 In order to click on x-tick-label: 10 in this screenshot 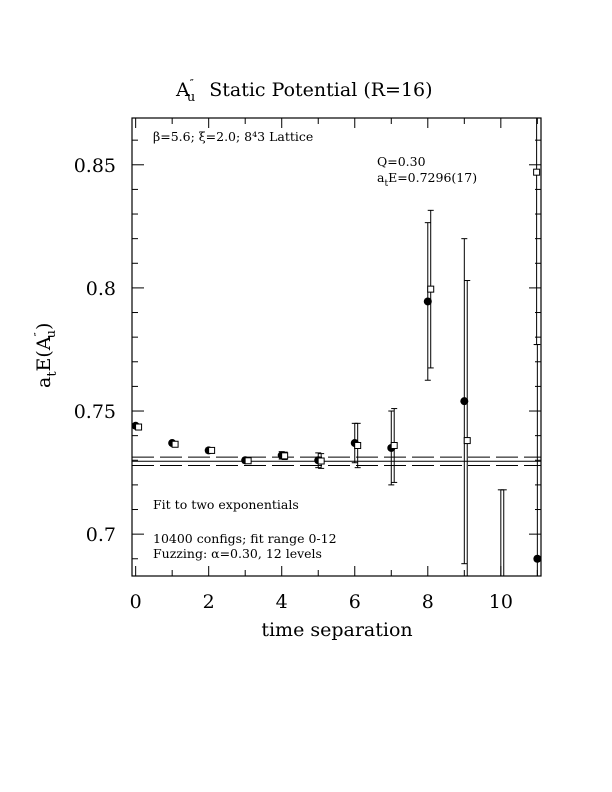, I will do `click(501, 602)`.